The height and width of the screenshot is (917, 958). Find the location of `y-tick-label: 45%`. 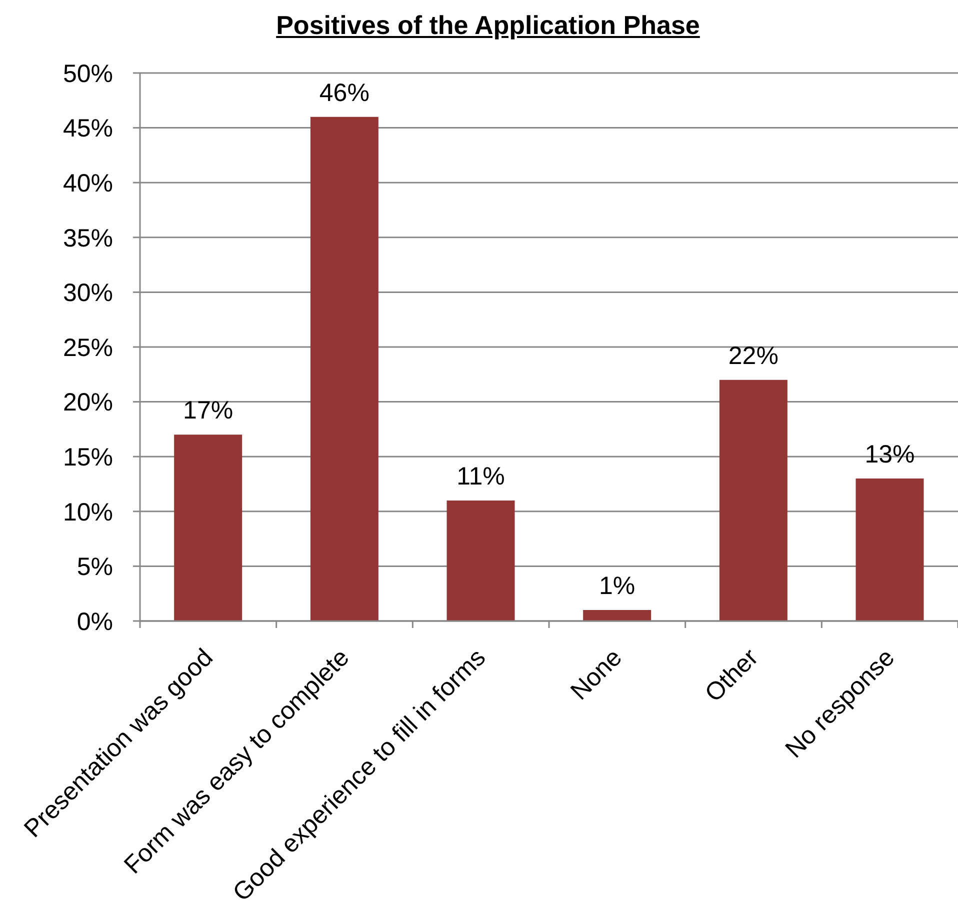

y-tick-label: 45% is located at coordinates (87, 128).